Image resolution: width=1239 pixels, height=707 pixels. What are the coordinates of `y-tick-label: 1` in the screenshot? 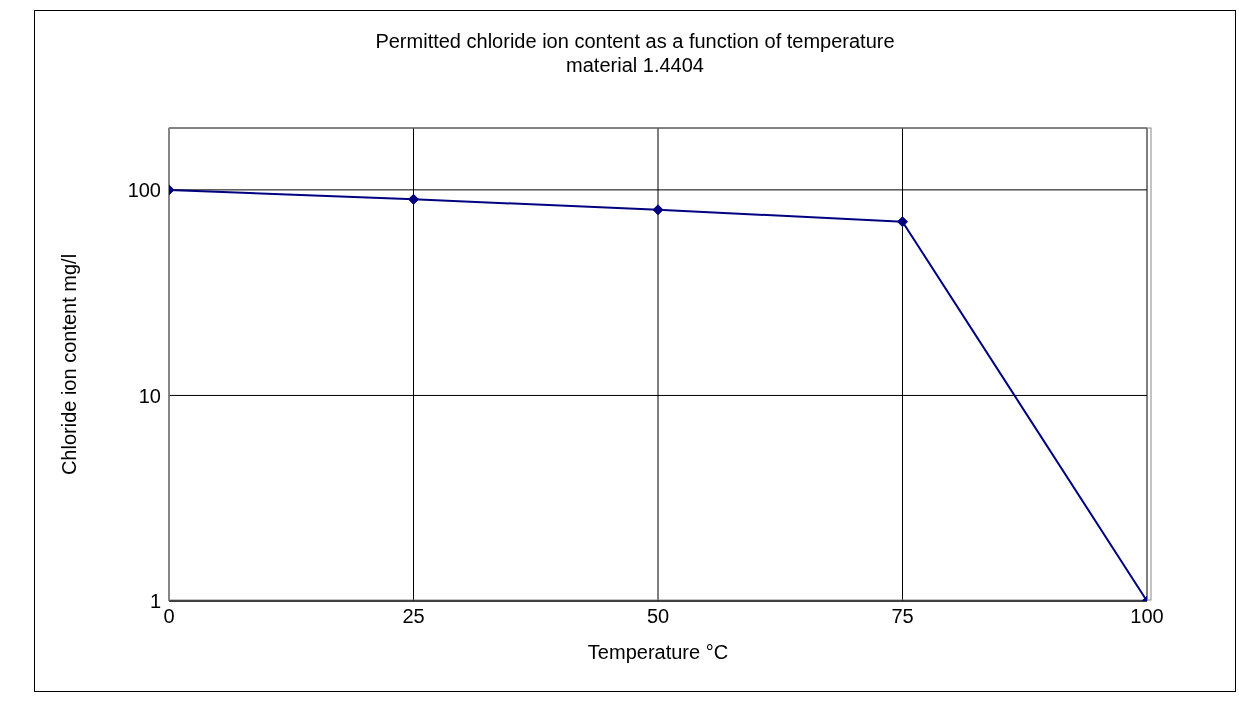 It's located at (155, 601).